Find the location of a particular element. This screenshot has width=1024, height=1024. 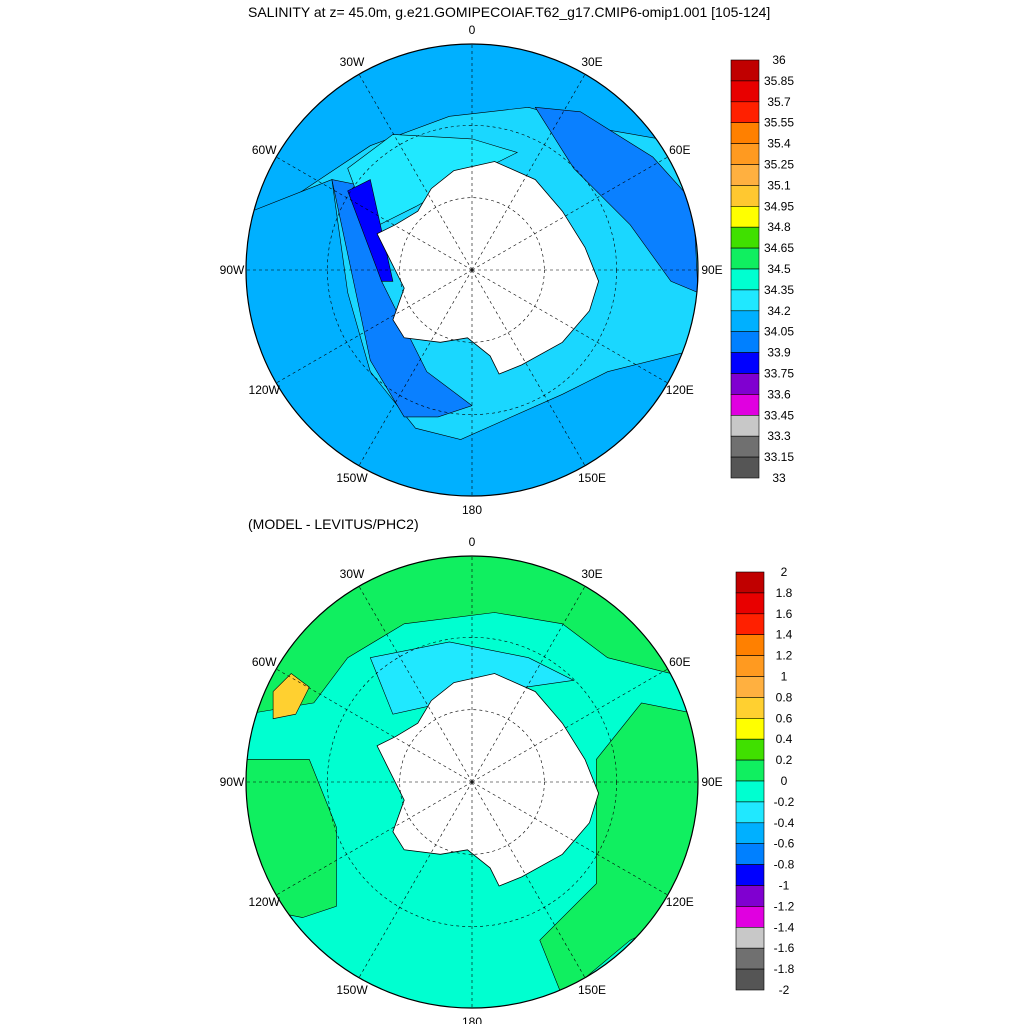

colorbar-label: 36 is located at coordinates (779, 60).